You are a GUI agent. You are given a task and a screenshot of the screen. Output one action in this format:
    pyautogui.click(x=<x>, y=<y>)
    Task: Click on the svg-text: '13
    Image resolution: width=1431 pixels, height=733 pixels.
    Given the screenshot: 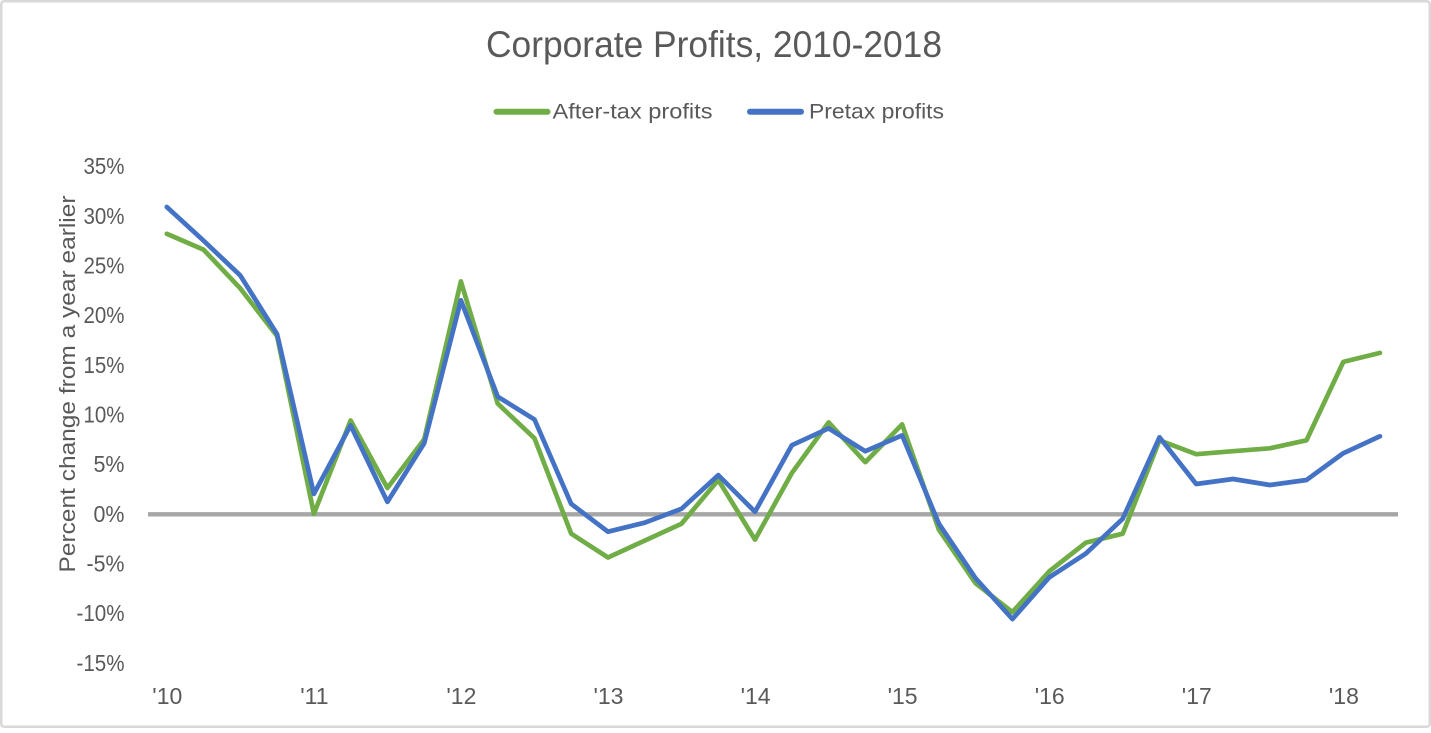 What is the action you would take?
    pyautogui.click(x=609, y=696)
    